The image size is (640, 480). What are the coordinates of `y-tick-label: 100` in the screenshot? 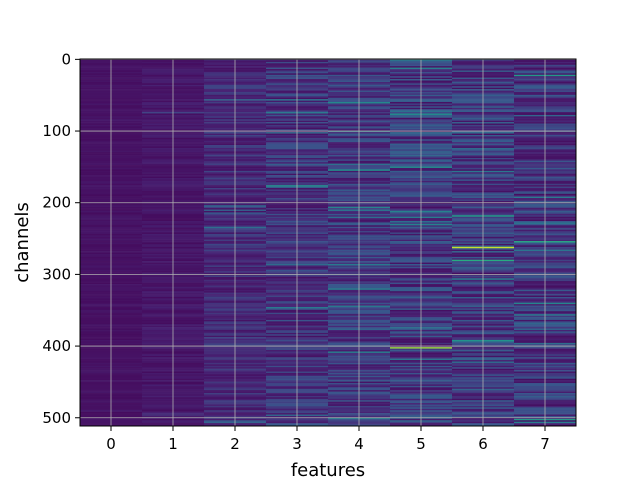 It's located at (56, 131).